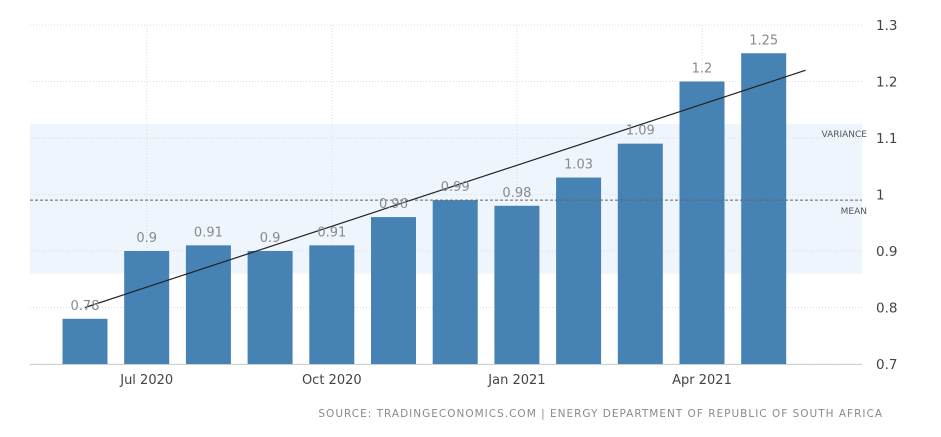 The image size is (941, 437). I want to click on data-label: 0.98, so click(516, 193).